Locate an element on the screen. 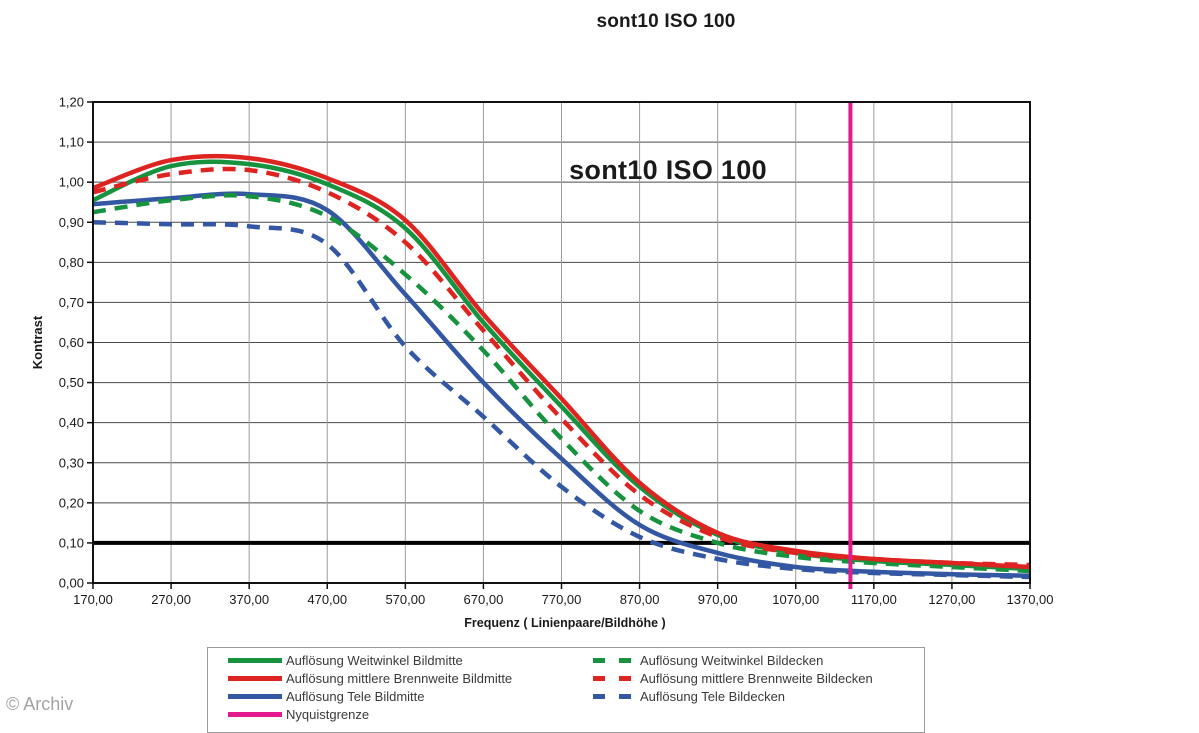 The height and width of the screenshot is (733, 1199). y-tick-label: 1,20 is located at coordinates (71, 102).